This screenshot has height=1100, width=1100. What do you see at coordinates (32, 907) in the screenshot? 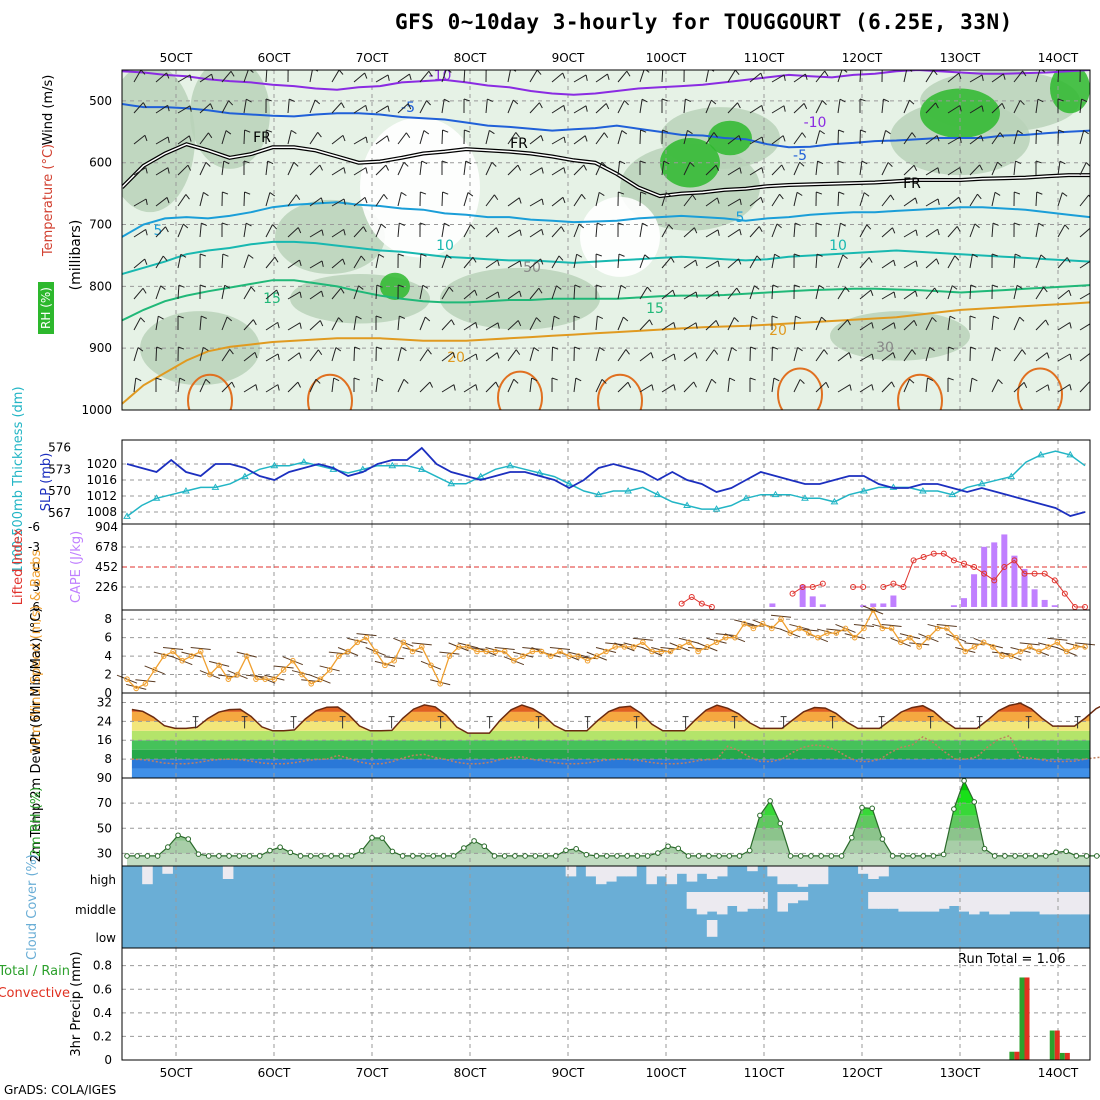
I see `cloud-axis-label: Cloud Cover (%)` at bounding box center [32, 907].